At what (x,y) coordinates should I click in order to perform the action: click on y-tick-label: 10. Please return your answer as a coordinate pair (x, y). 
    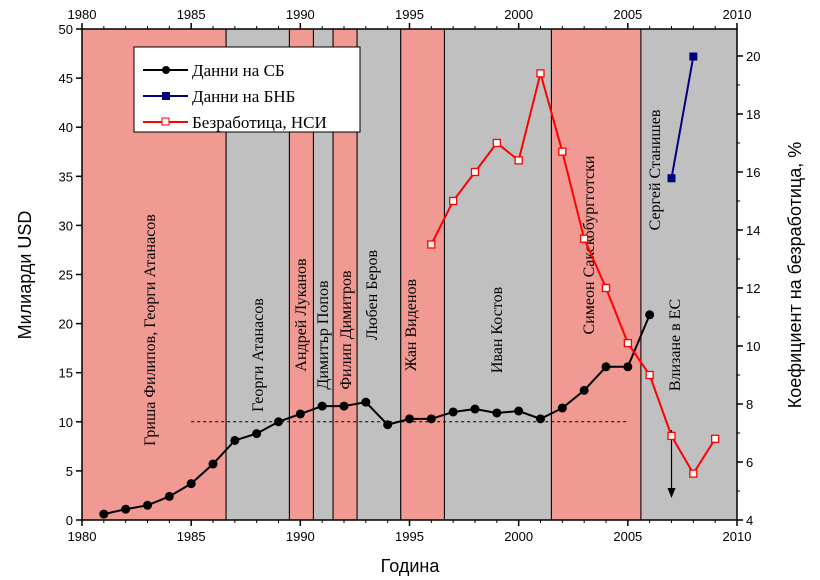
    Looking at the image, I should click on (66, 422).